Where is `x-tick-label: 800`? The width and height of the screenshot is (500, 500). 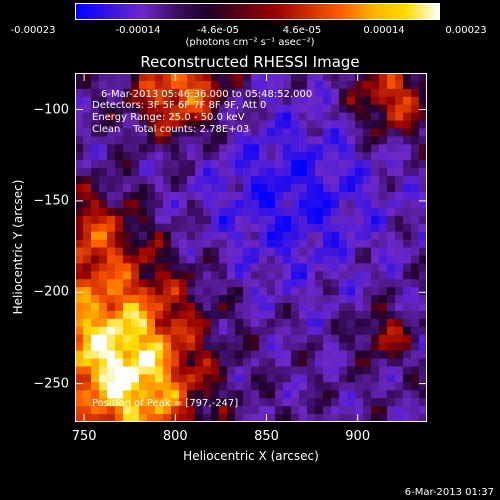 x-tick-label: 800 is located at coordinates (175, 436).